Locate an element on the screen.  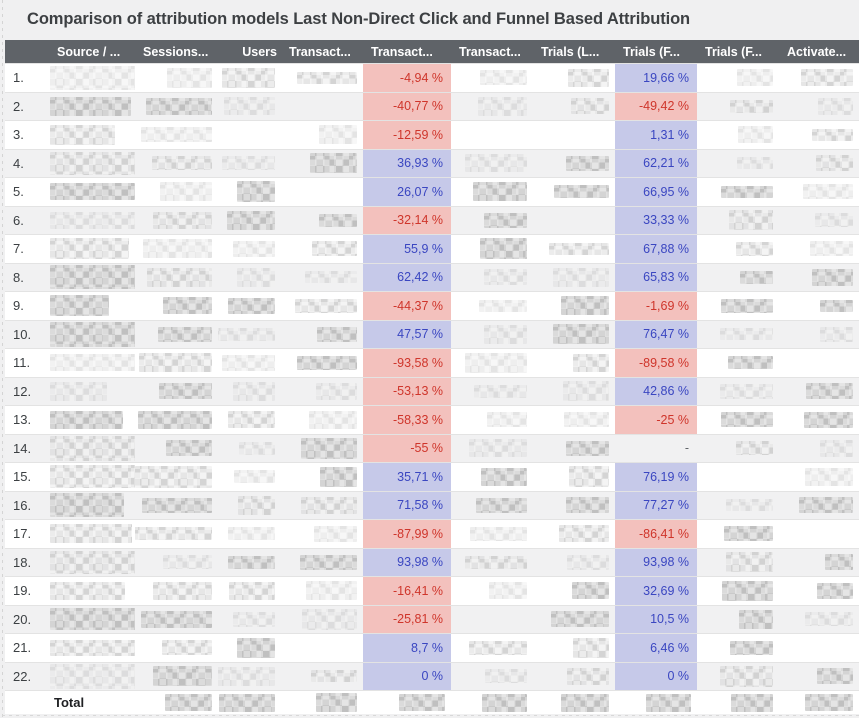
transactions-delta-cell: -87,99 % is located at coordinates (407, 534).